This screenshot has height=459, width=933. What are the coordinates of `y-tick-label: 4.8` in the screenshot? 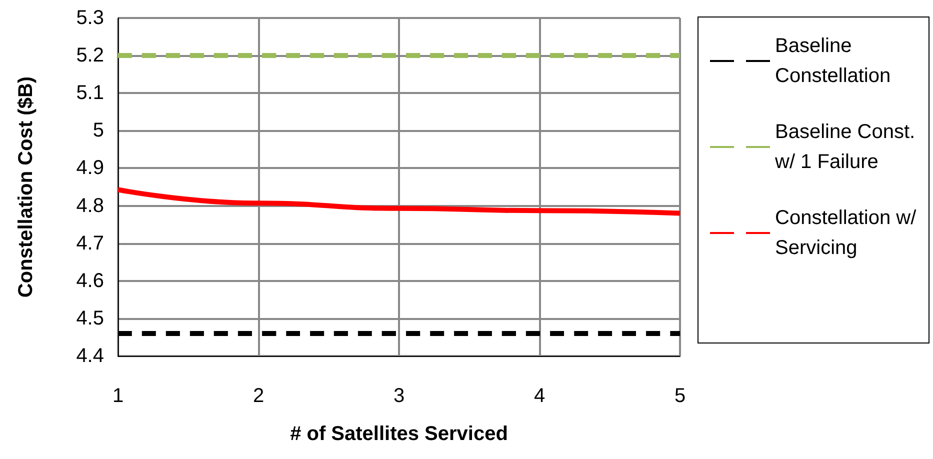 It's located at (90, 205).